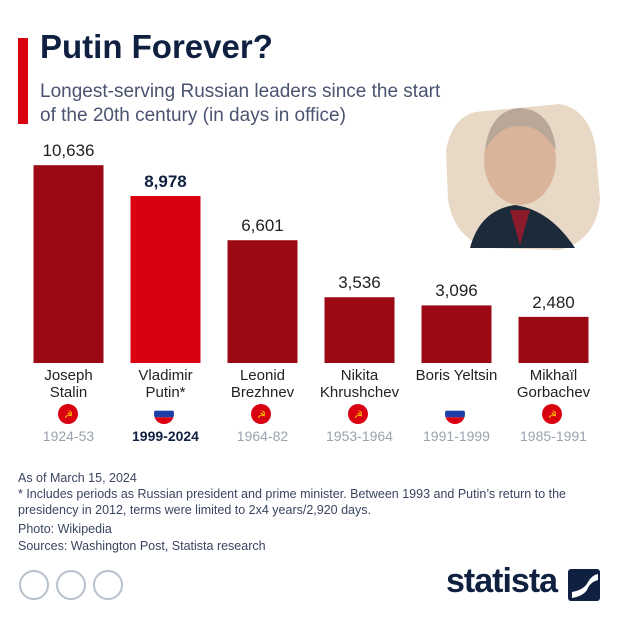 The width and height of the screenshot is (620, 620). I want to click on value-label: 8,978, so click(165, 182).